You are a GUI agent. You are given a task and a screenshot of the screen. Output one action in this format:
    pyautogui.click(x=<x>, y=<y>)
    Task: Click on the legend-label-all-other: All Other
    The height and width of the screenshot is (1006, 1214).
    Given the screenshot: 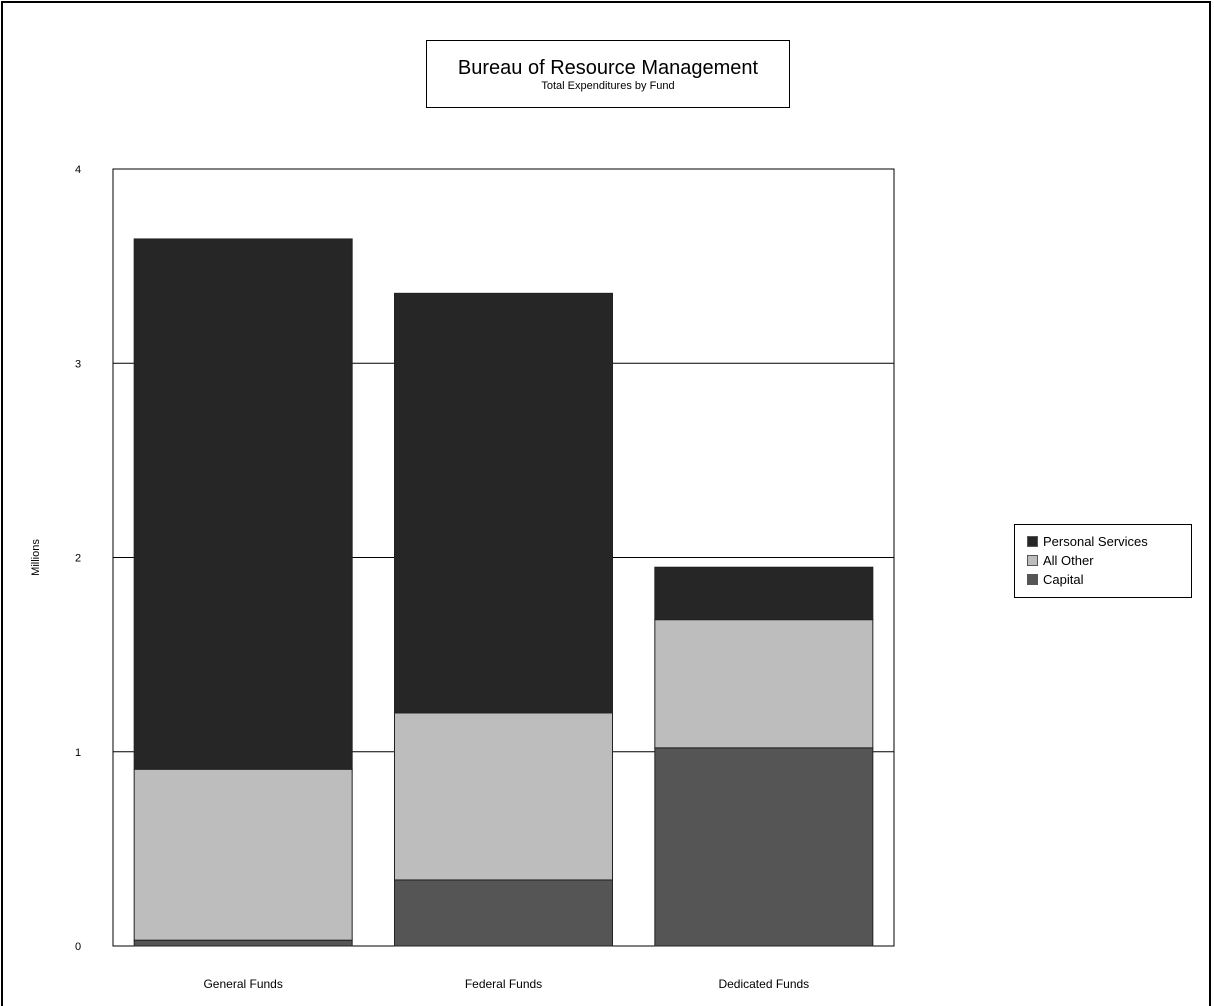 What is the action you would take?
    pyautogui.click(x=1068, y=560)
    